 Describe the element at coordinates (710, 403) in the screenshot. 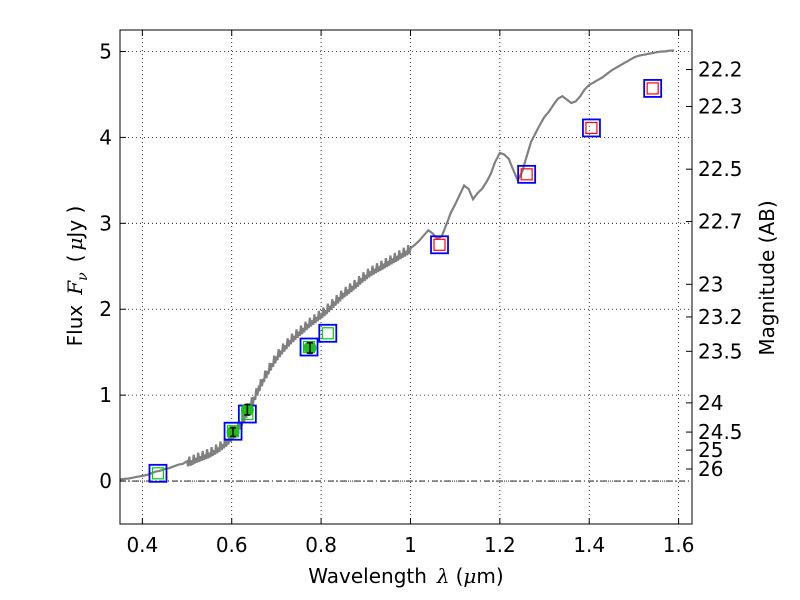

I see `magnitude-tick-label: 24` at that location.